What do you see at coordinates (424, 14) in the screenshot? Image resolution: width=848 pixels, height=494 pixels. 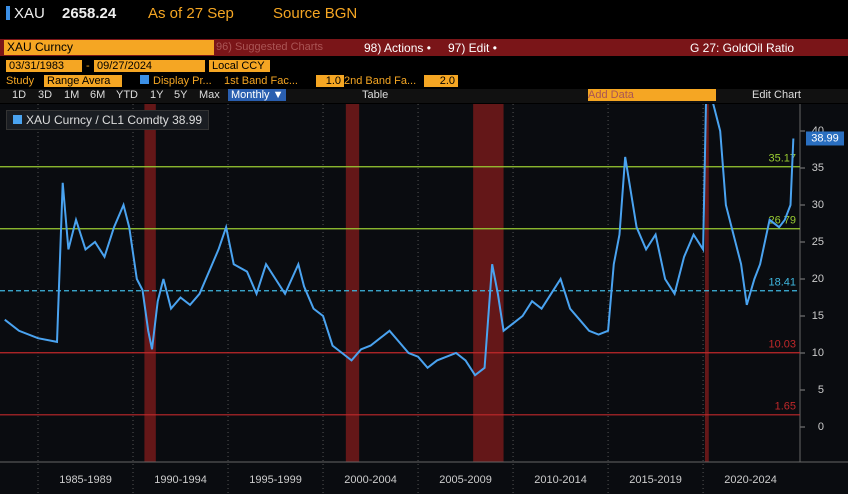 I see `top-bar: XAU 2658.24 As of 27 Sep Source BGN` at bounding box center [424, 14].